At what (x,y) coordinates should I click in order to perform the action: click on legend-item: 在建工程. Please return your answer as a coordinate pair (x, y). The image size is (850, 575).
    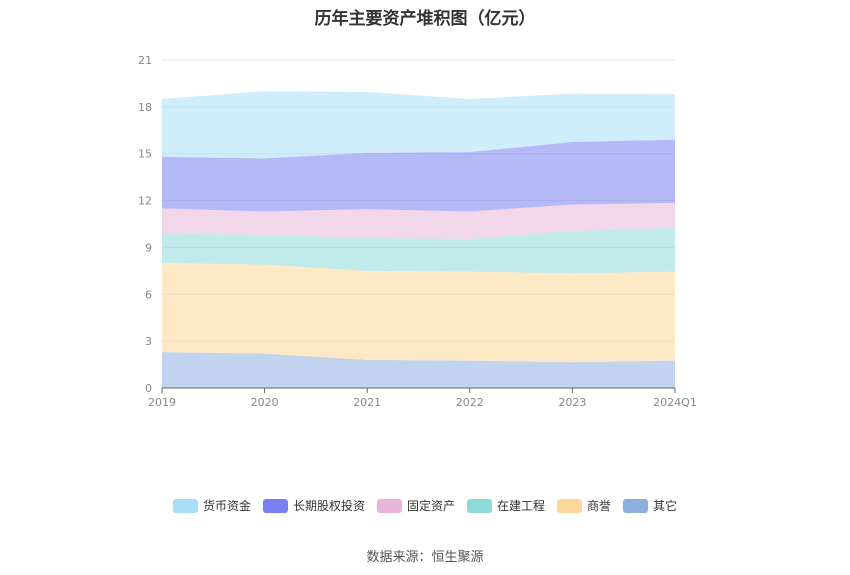
    Looking at the image, I should click on (506, 505).